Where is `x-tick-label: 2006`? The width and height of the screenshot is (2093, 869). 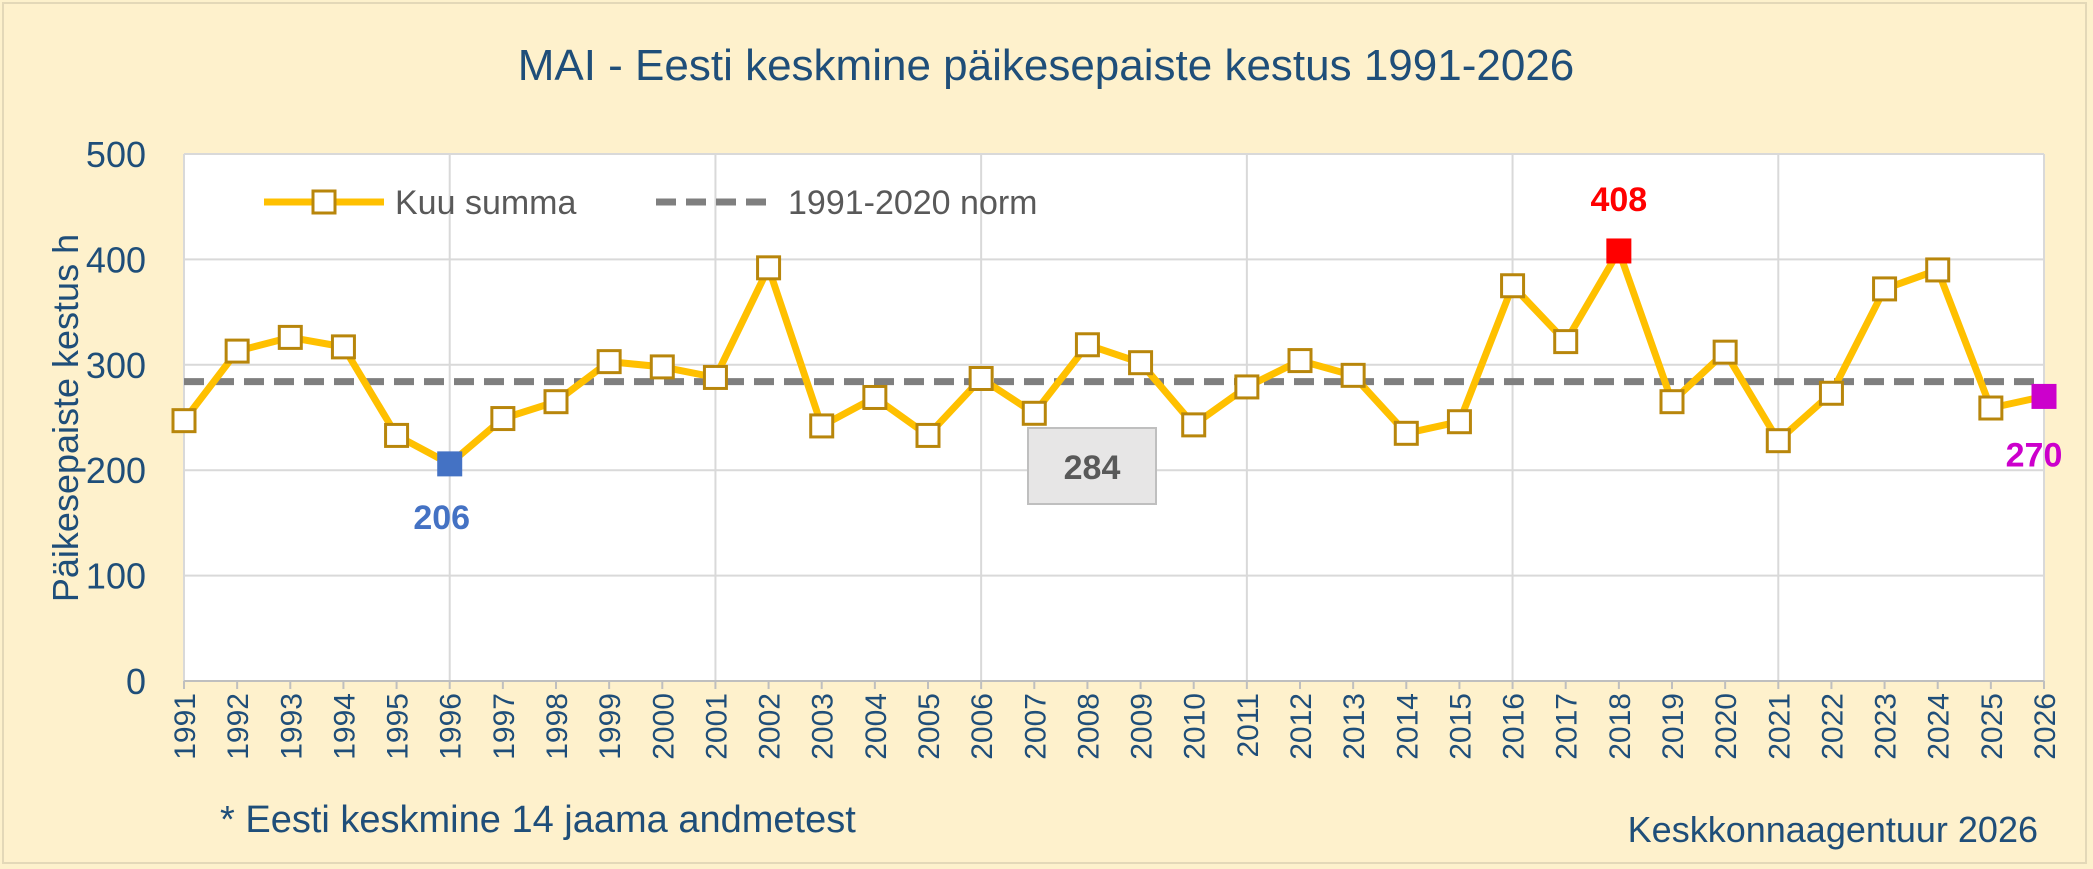 x-tick-label: 2006 is located at coordinates (982, 726).